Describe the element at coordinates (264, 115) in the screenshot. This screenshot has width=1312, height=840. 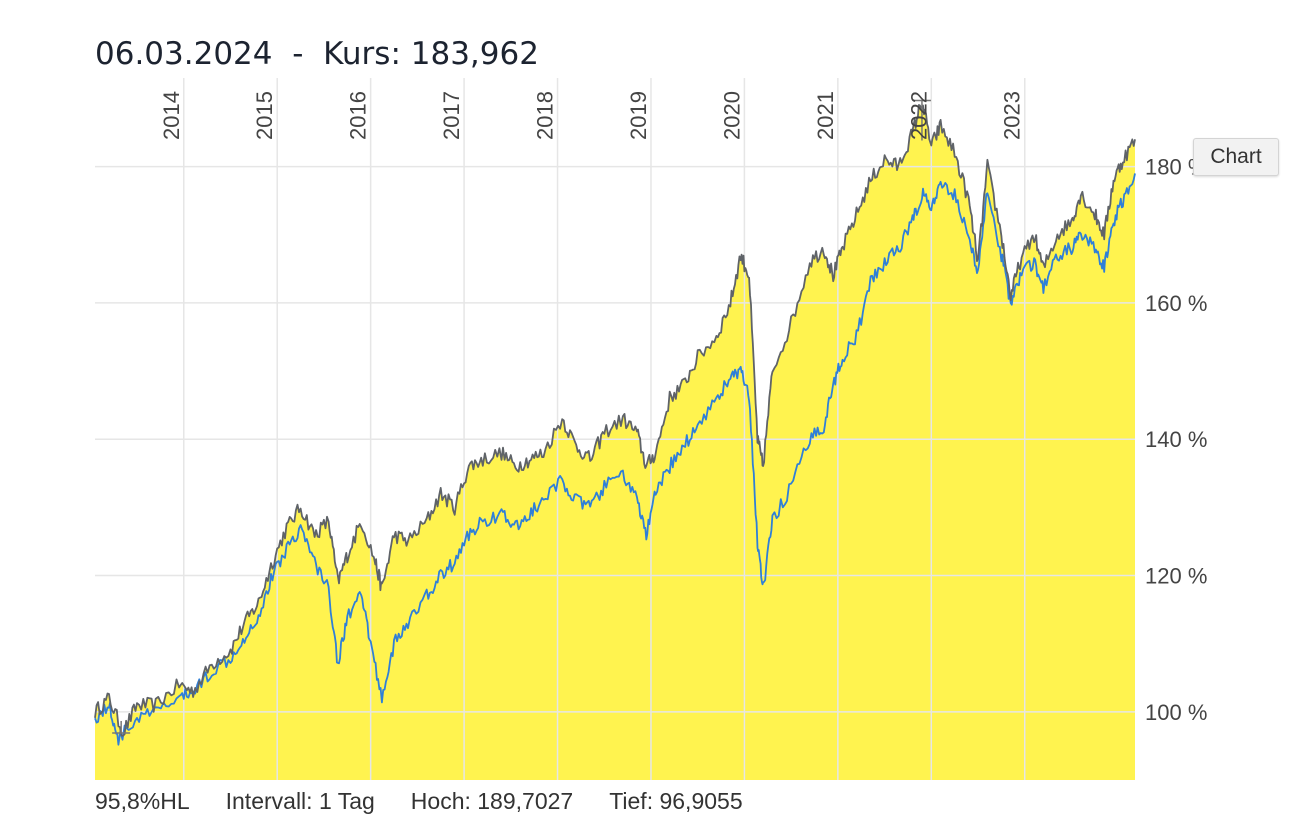
I see `x-tick-label: 2015` at that location.